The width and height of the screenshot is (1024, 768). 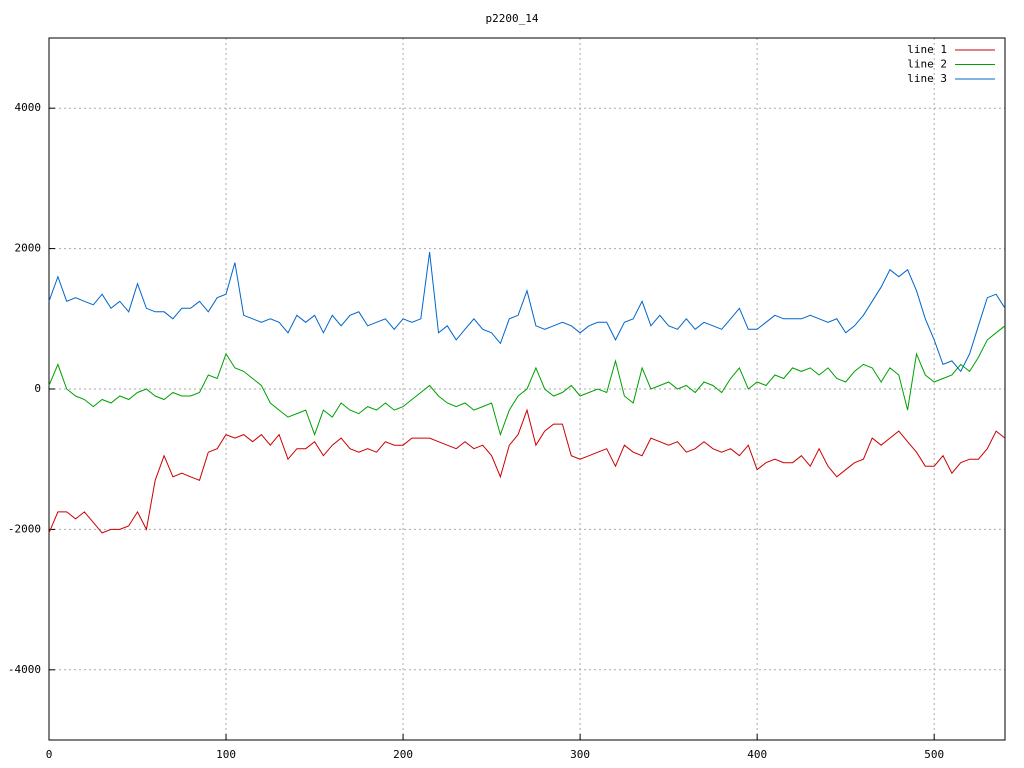 What do you see at coordinates (927, 64) in the screenshot?
I see `legend-label: line 2` at bounding box center [927, 64].